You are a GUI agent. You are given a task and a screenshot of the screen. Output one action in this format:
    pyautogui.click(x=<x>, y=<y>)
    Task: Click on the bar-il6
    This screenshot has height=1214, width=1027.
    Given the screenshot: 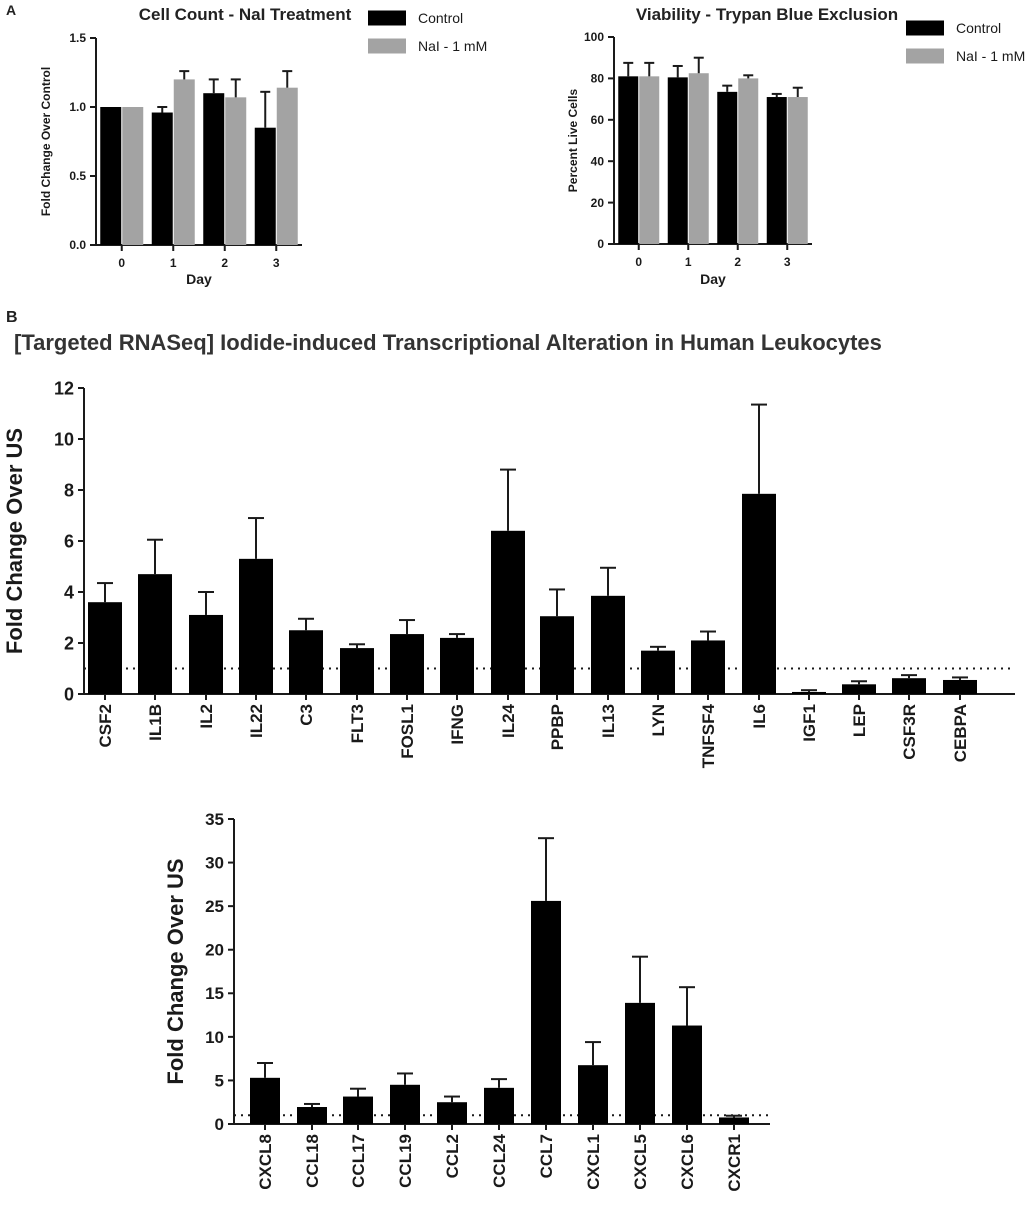 What is the action you would take?
    pyautogui.click(x=759, y=593)
    